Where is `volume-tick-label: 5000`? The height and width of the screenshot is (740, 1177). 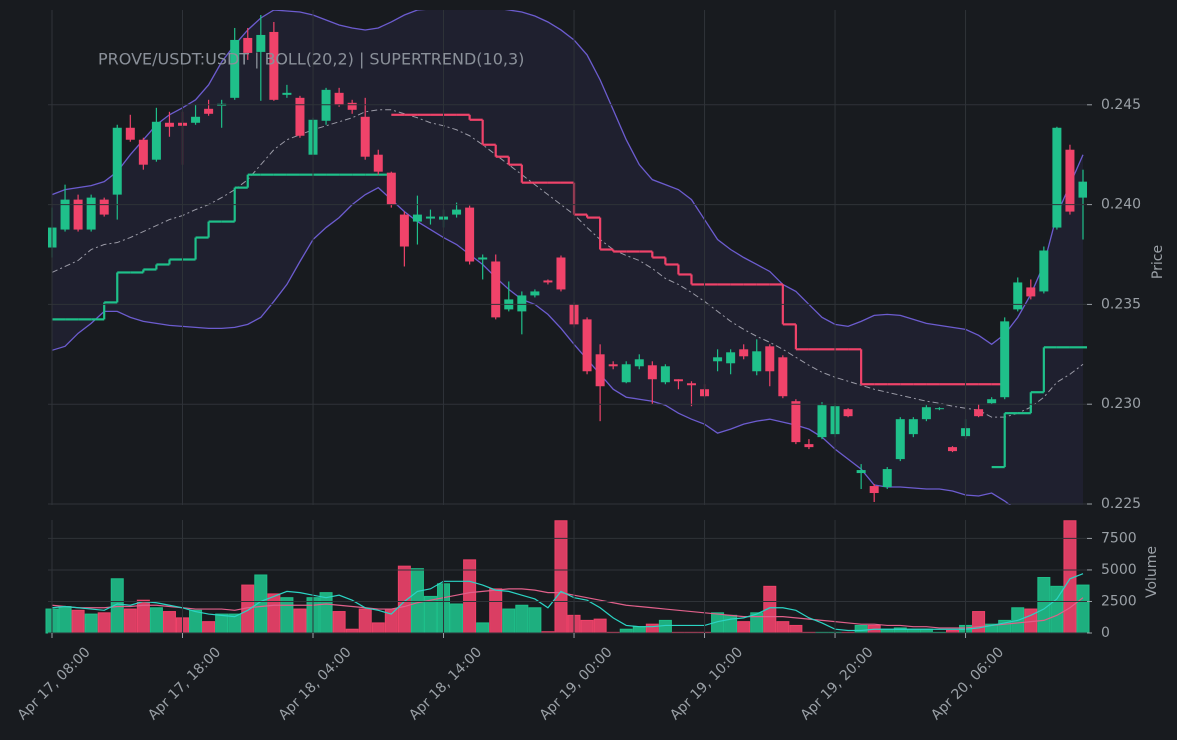
volume-tick-label: 5000 is located at coordinates (1119, 570).